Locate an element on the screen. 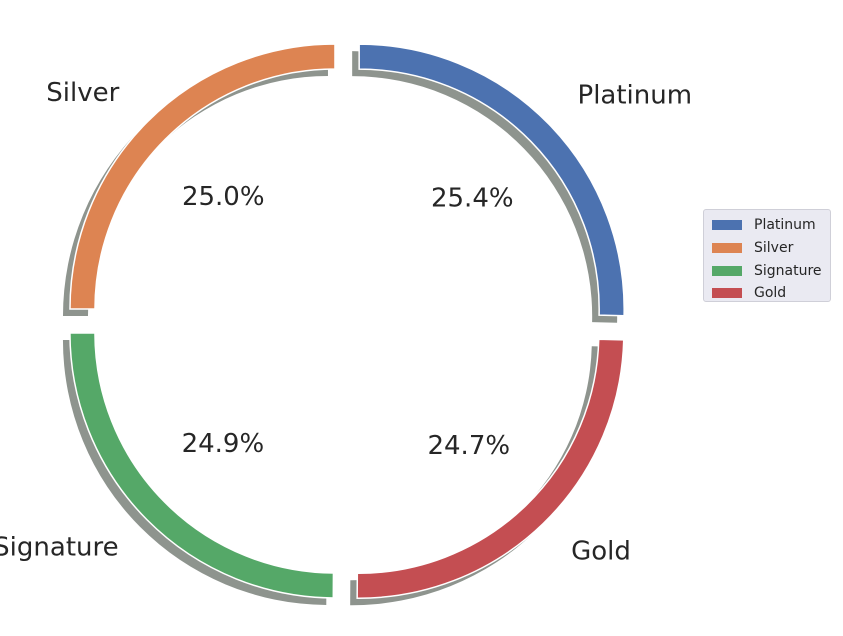  slice-label-silver: Silver is located at coordinates (82, 93).